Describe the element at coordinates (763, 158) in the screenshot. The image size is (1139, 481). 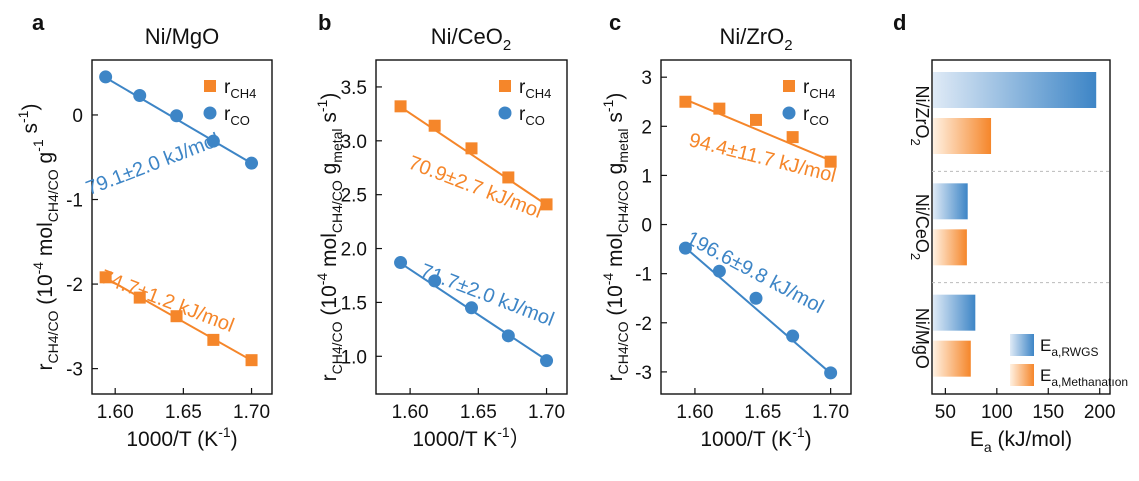
I see `activation-energy-annotation: 94.4±11.7 kJ/mol` at that location.